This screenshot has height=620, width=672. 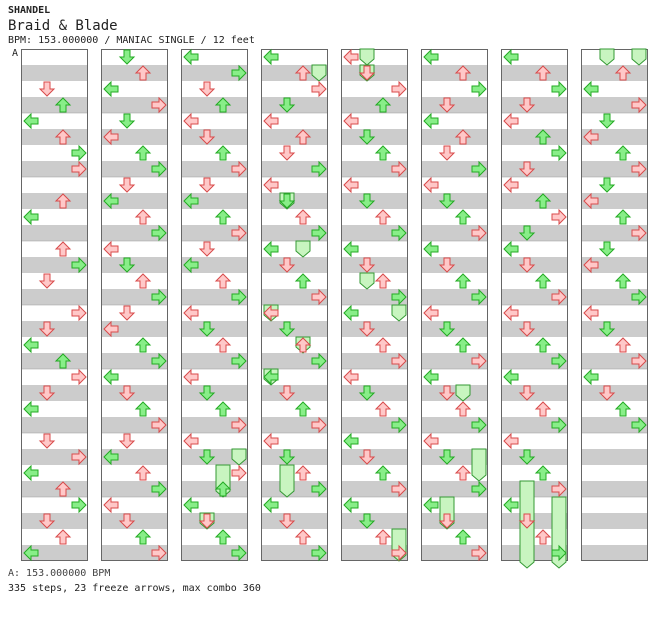 What do you see at coordinates (63, 26) in the screenshot?
I see `song-title: Braid & Blade` at bounding box center [63, 26].